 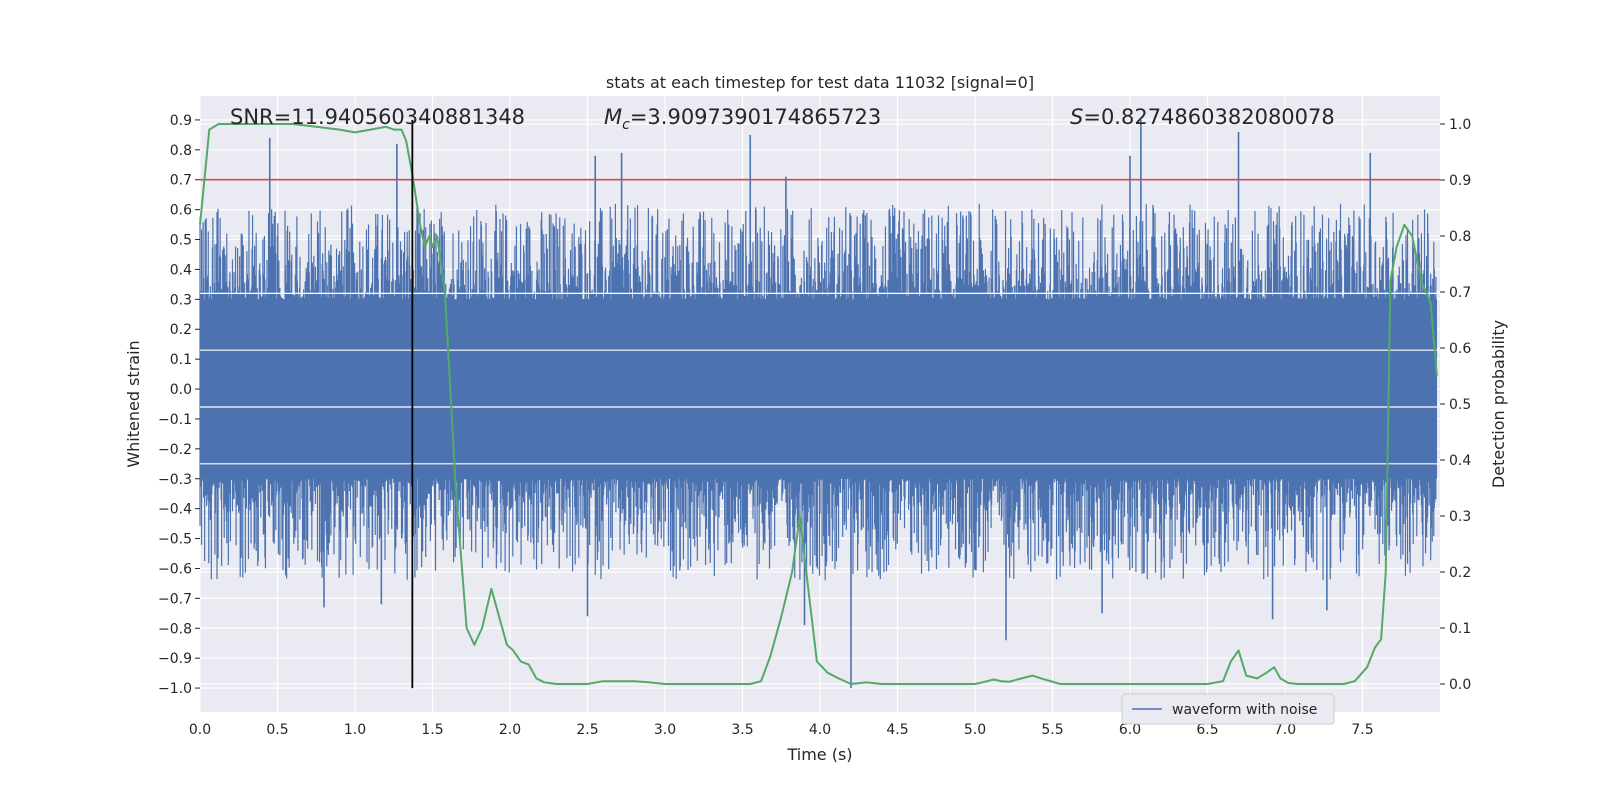 I want to click on y-left-tick-label: 0.4, so click(x=181, y=270).